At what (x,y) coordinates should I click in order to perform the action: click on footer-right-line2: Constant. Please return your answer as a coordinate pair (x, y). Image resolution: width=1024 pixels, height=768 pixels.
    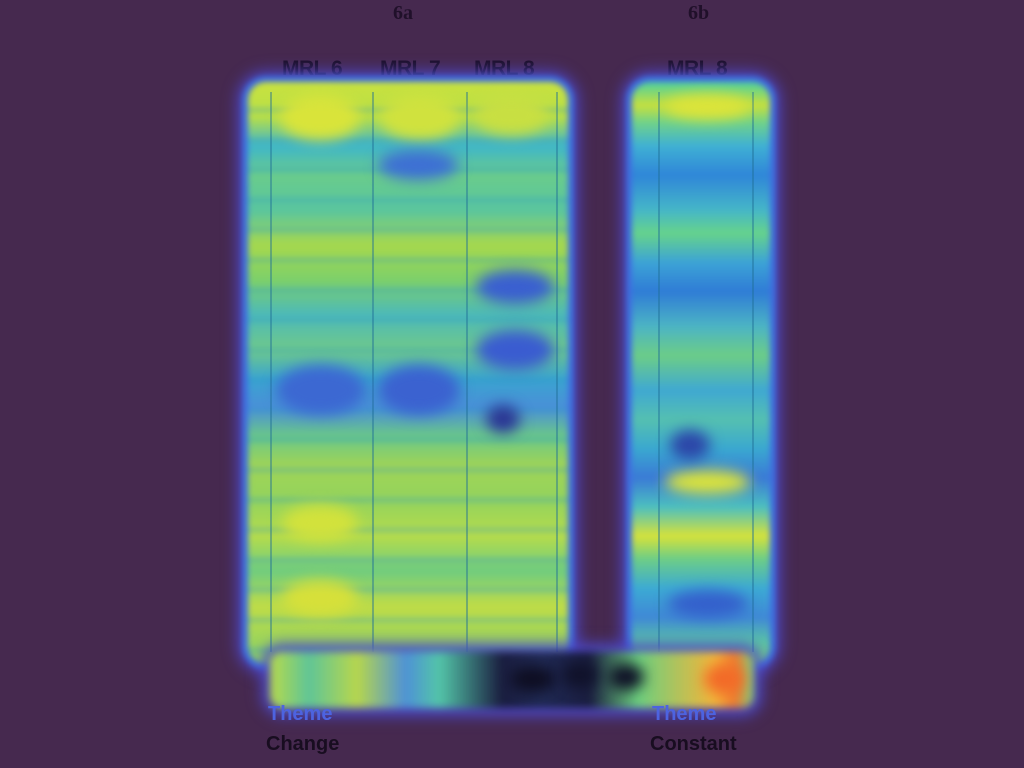
    Looking at the image, I should click on (693, 744).